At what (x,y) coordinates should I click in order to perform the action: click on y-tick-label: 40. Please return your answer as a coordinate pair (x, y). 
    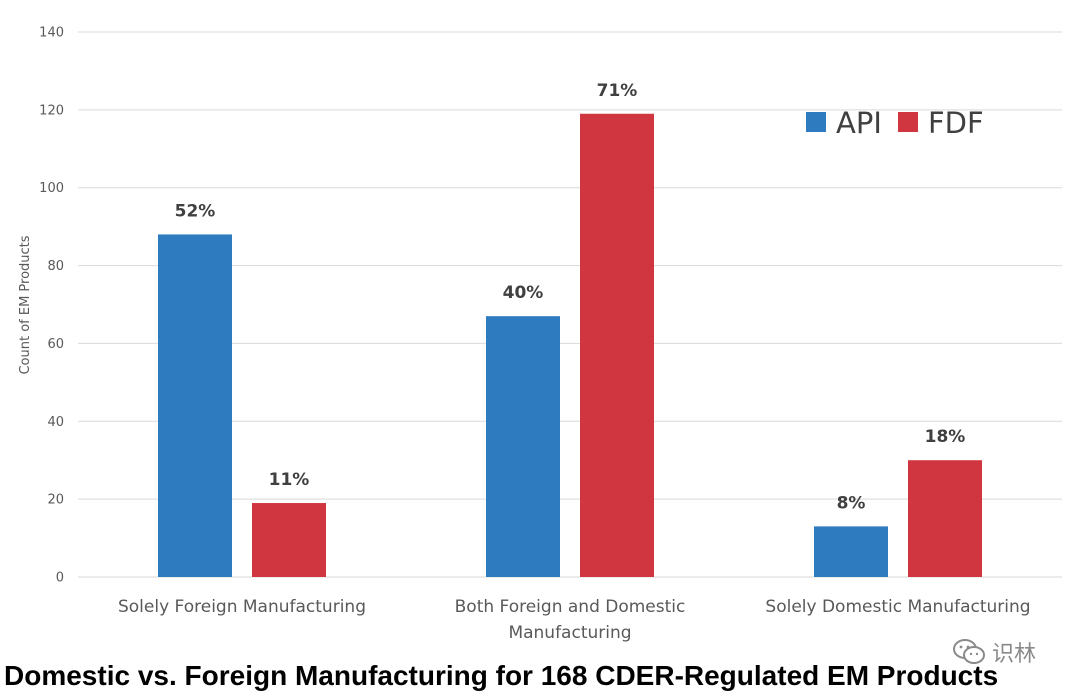
    Looking at the image, I should click on (55, 422).